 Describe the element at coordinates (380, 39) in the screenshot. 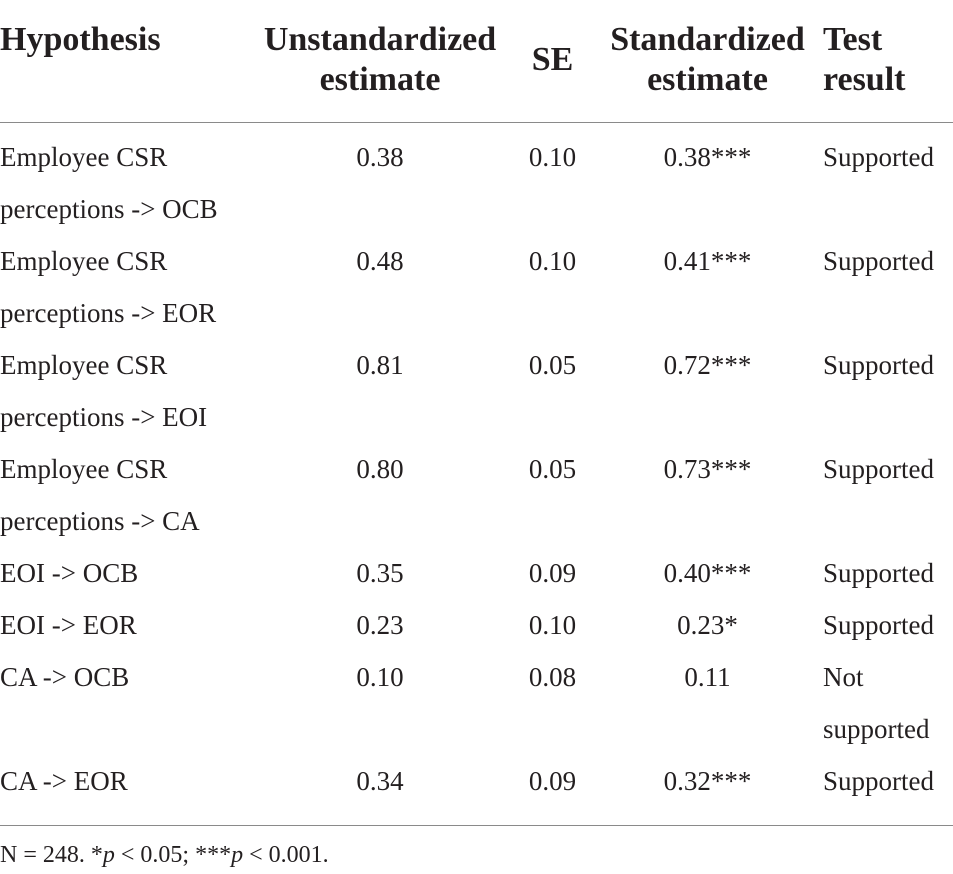

I see `header-unstandardized-line1: Unstandardized` at that location.